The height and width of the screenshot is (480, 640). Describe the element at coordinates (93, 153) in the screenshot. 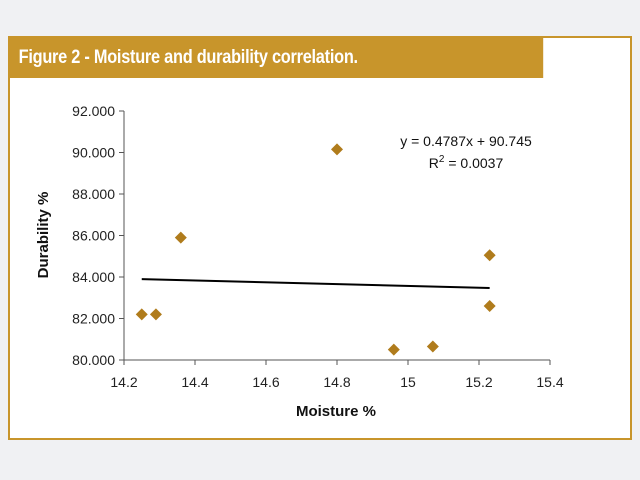

I see `y-tick-label: 90.000` at that location.